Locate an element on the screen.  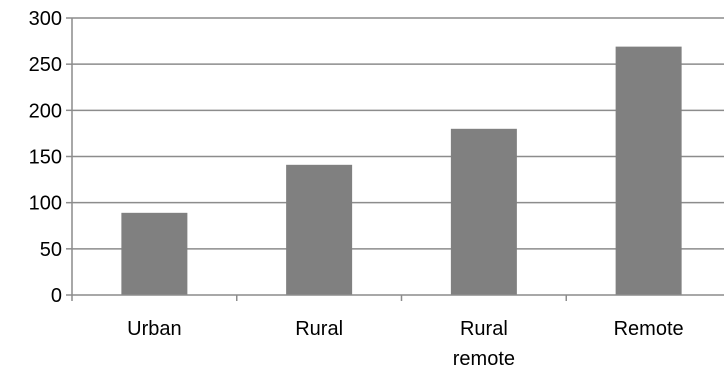
x-category-labels: Urban Rural Rural remote Remote is located at coordinates (405, 344).